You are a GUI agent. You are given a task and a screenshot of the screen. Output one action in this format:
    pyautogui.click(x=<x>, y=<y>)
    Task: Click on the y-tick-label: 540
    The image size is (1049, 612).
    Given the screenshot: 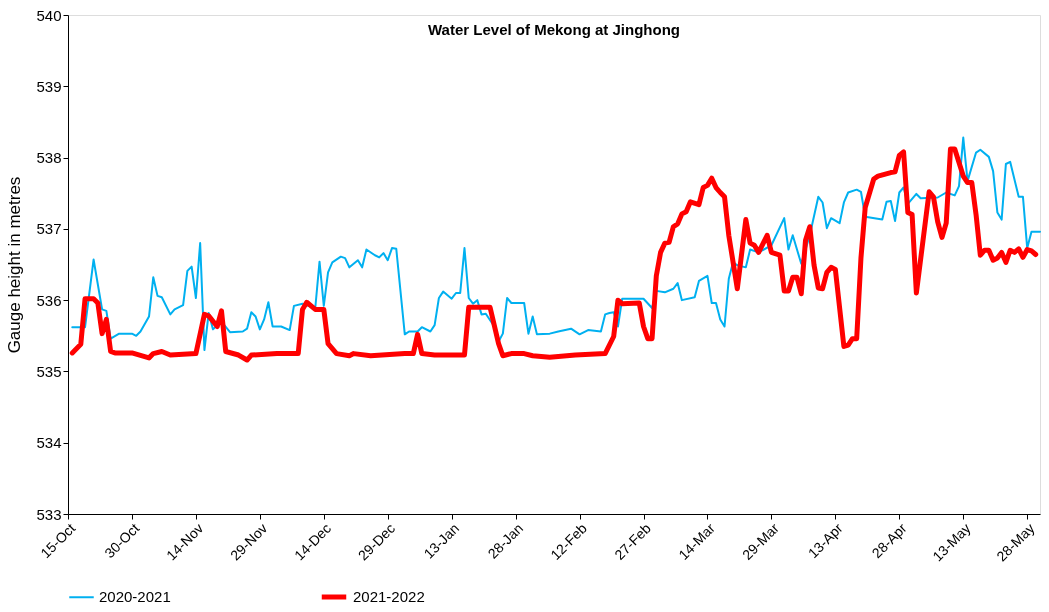 What is the action you would take?
    pyautogui.click(x=49, y=15)
    